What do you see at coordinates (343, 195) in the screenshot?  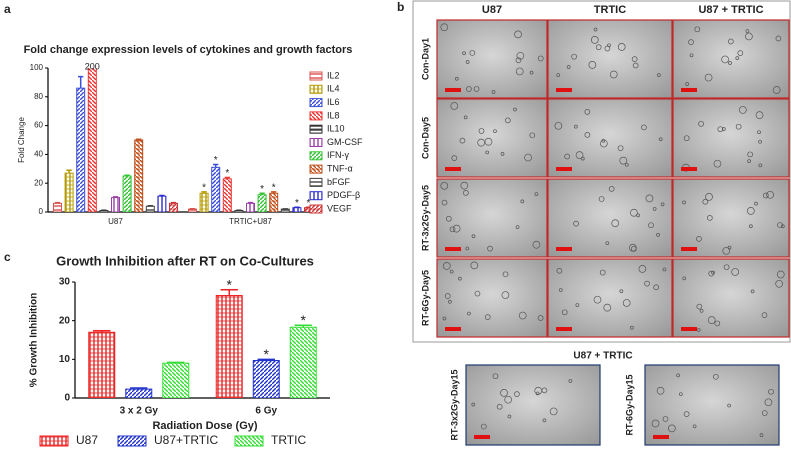 I see `legend-label: PDGF-β` at bounding box center [343, 195].